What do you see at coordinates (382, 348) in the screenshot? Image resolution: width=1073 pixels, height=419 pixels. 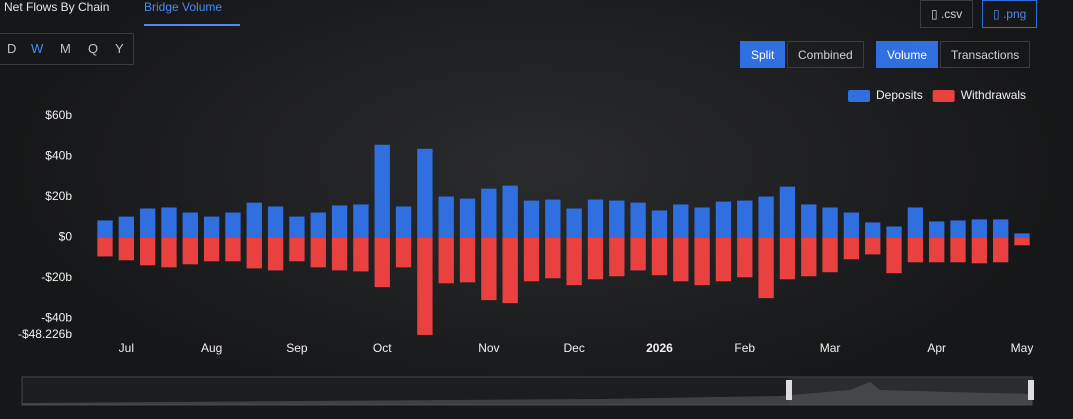 I see `x-tick-label: Oct` at bounding box center [382, 348].